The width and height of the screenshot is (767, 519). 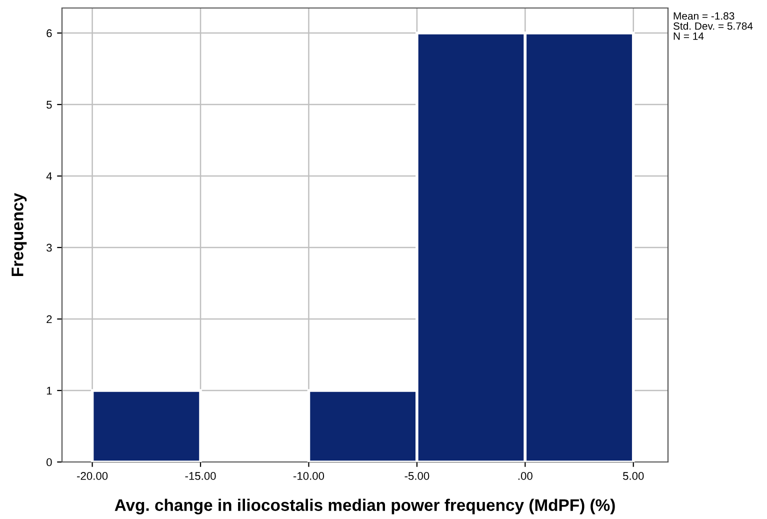 I want to click on y-tick-label: 0, so click(x=49, y=462).